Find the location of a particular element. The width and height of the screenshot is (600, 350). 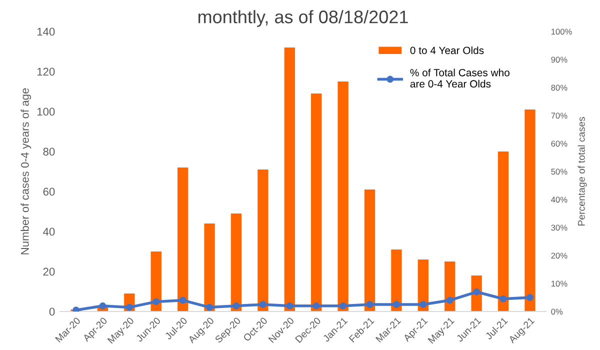

y-tick-label: 140 is located at coordinates (46, 32).